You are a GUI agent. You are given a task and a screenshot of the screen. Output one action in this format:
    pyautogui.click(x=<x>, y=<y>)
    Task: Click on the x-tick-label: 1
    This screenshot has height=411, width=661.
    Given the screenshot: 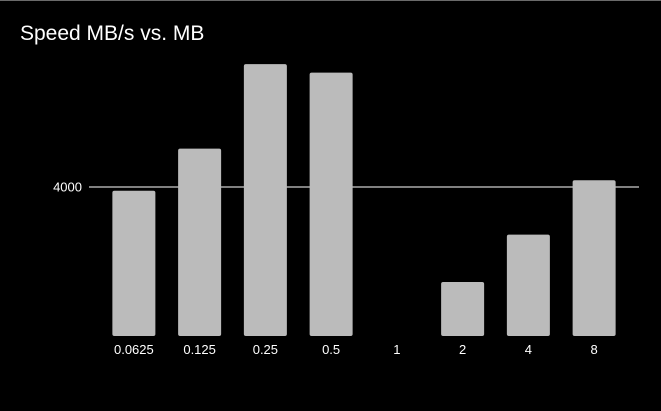 What is the action you would take?
    pyautogui.click(x=396, y=349)
    